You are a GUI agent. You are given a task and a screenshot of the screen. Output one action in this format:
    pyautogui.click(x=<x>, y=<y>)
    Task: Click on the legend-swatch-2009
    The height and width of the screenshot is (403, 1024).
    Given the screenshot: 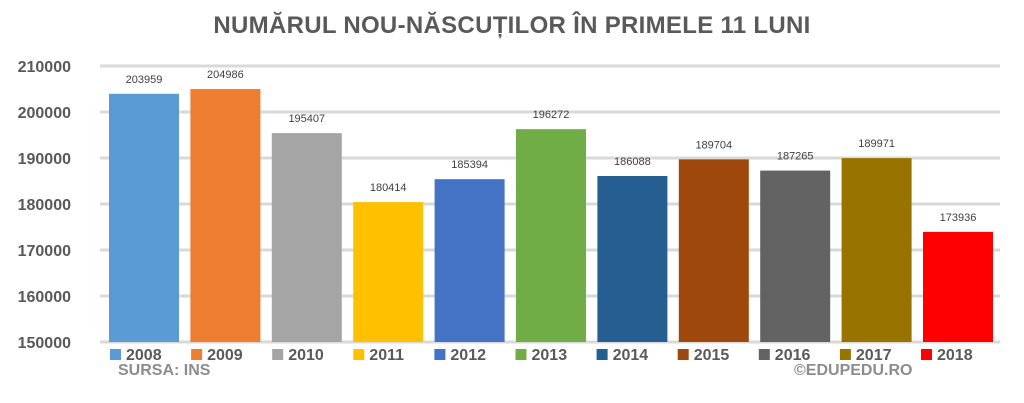 What is the action you would take?
    pyautogui.click(x=197, y=354)
    